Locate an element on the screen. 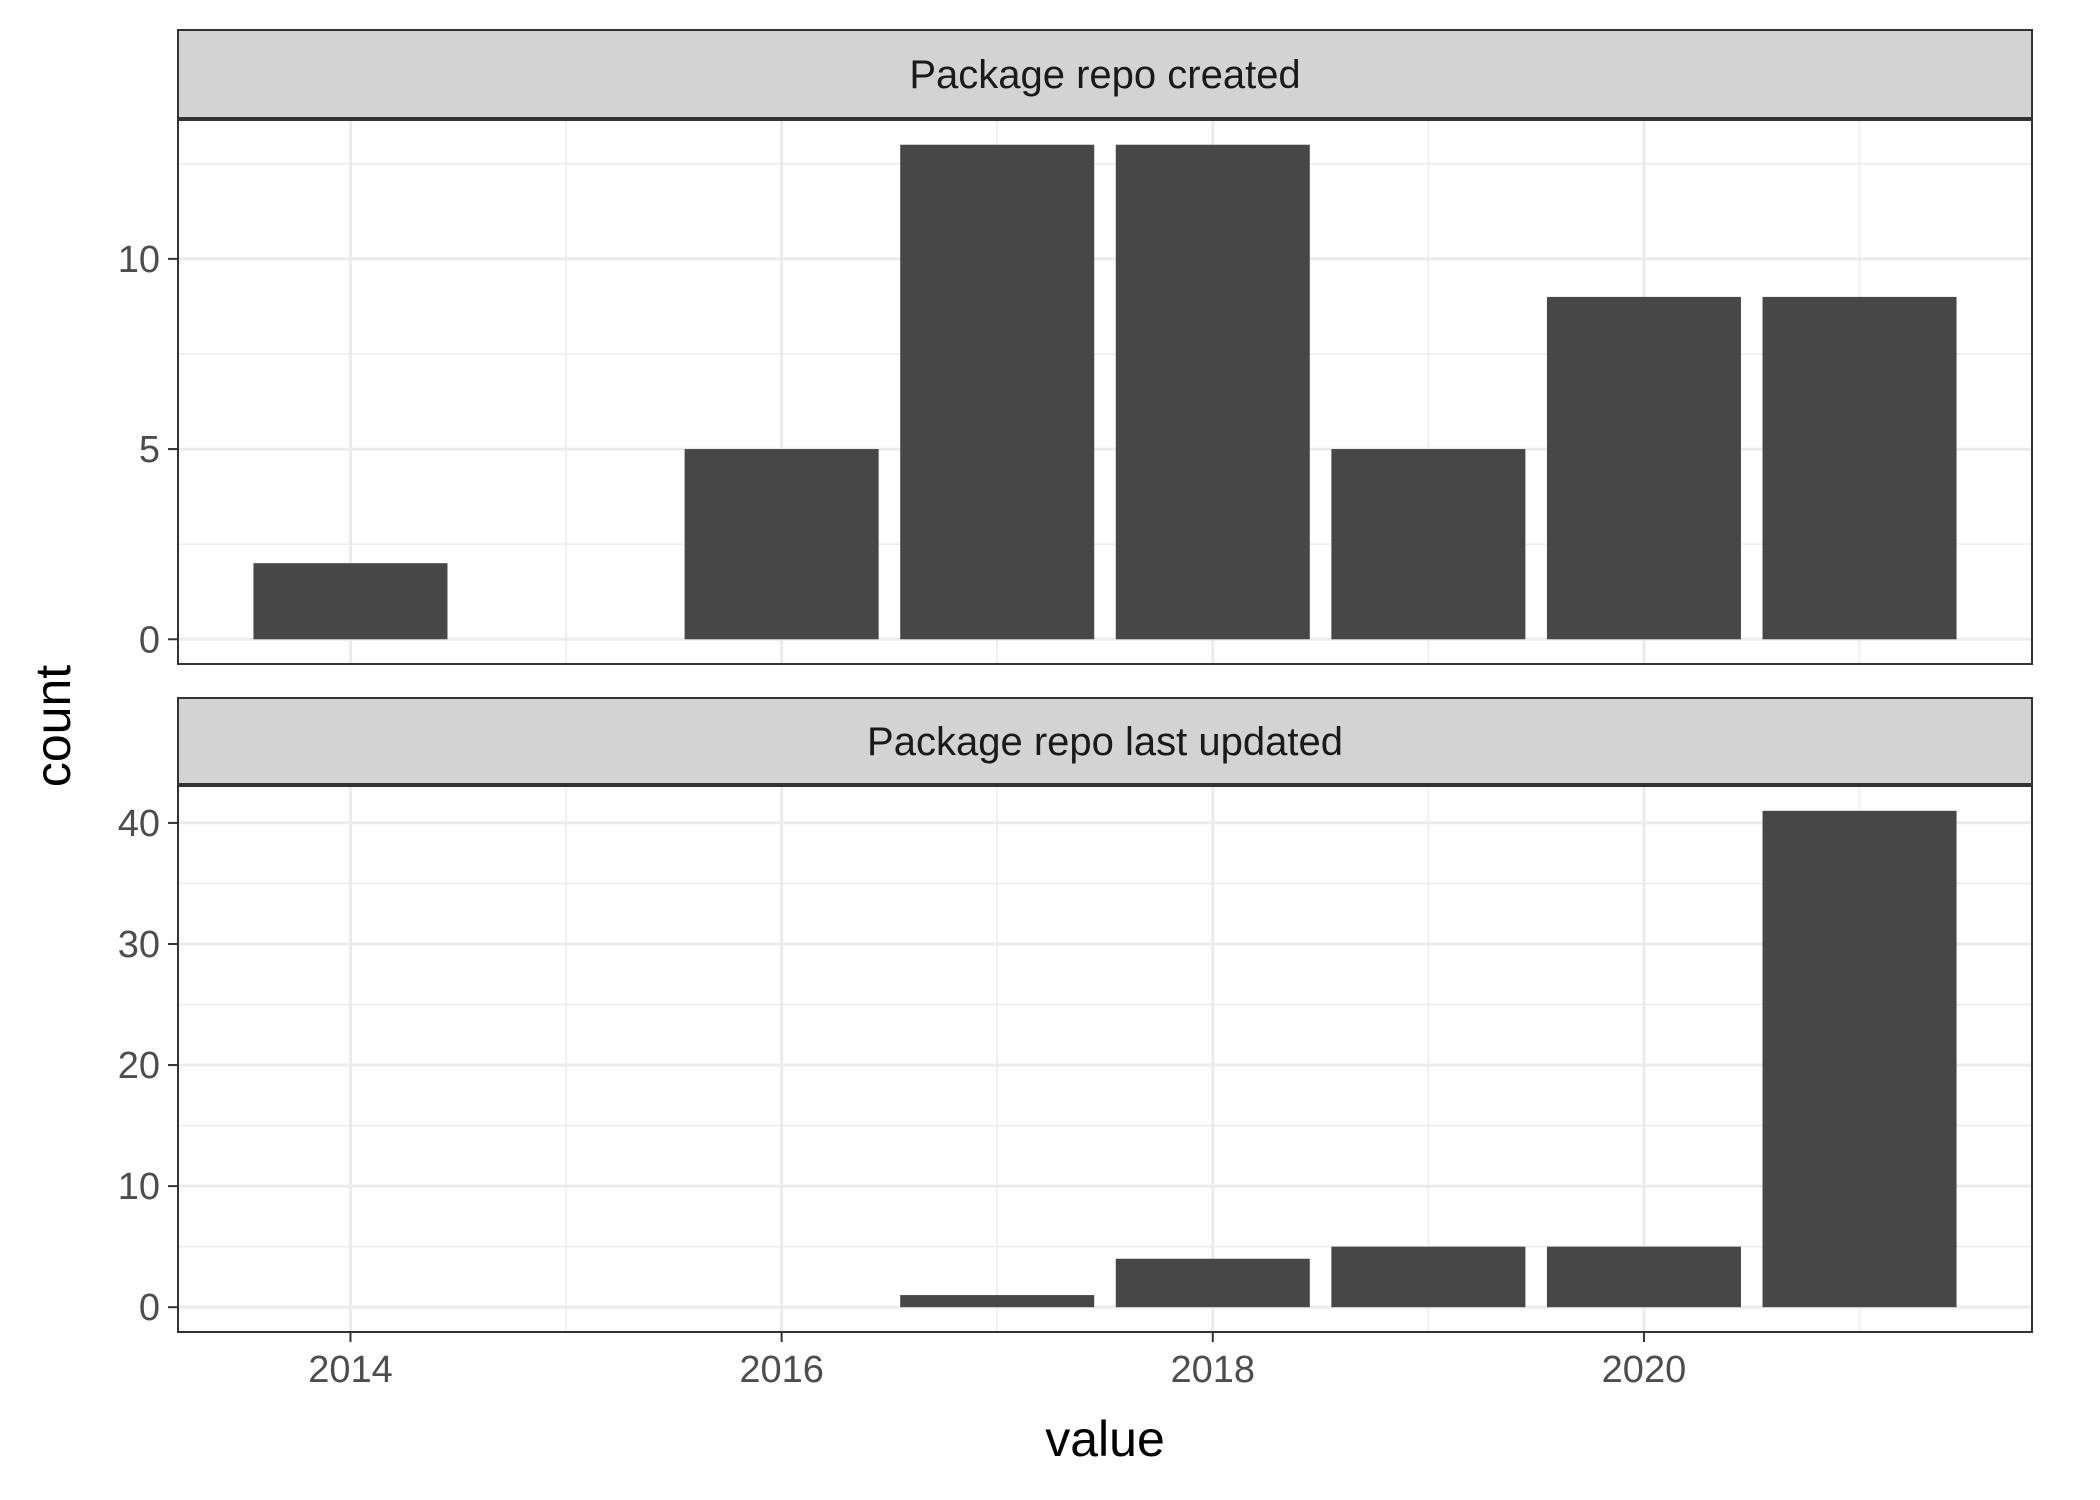 The image size is (2100, 1500). y-tick-label: 20 is located at coordinates (139, 1066).